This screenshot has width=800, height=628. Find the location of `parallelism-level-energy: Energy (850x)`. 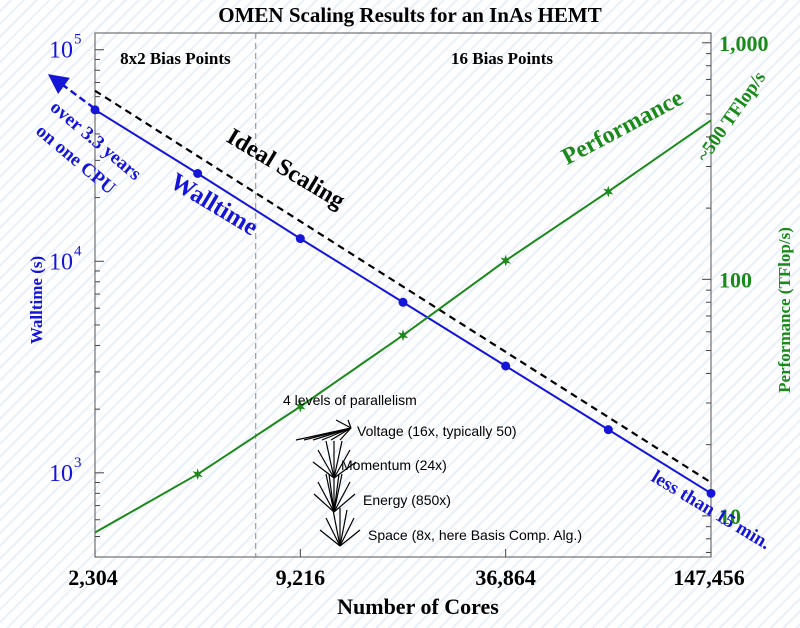

parallelism-level-energy: Energy (850x) is located at coordinates (407, 500).